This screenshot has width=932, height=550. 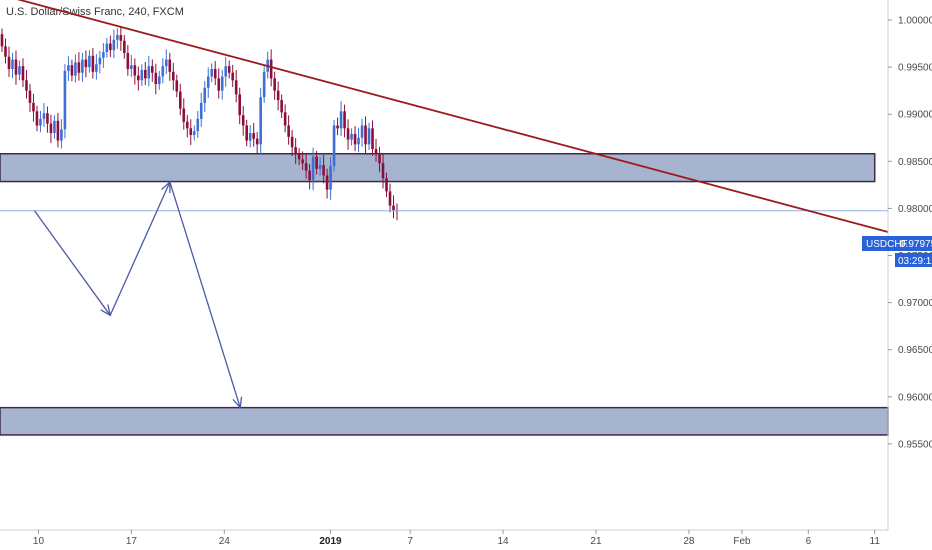 I want to click on y-tick-label: 0.99500, so click(x=915, y=68).